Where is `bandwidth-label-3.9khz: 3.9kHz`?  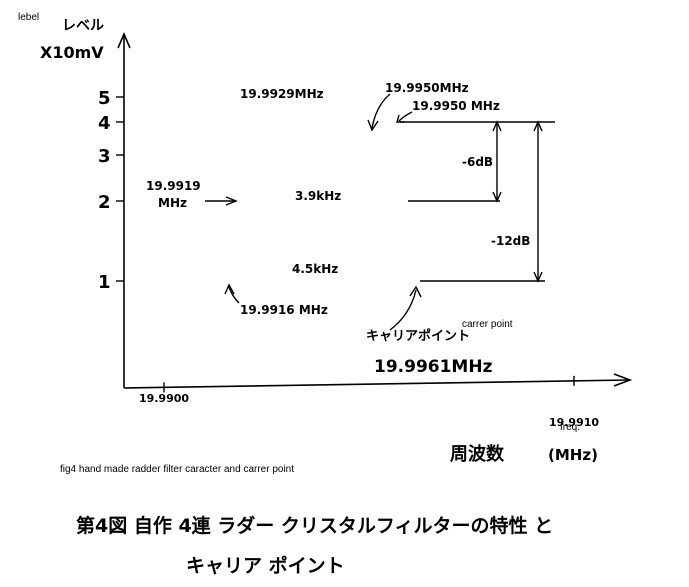
bandwidth-label-3.9khz: 3.9kHz is located at coordinates (318, 196).